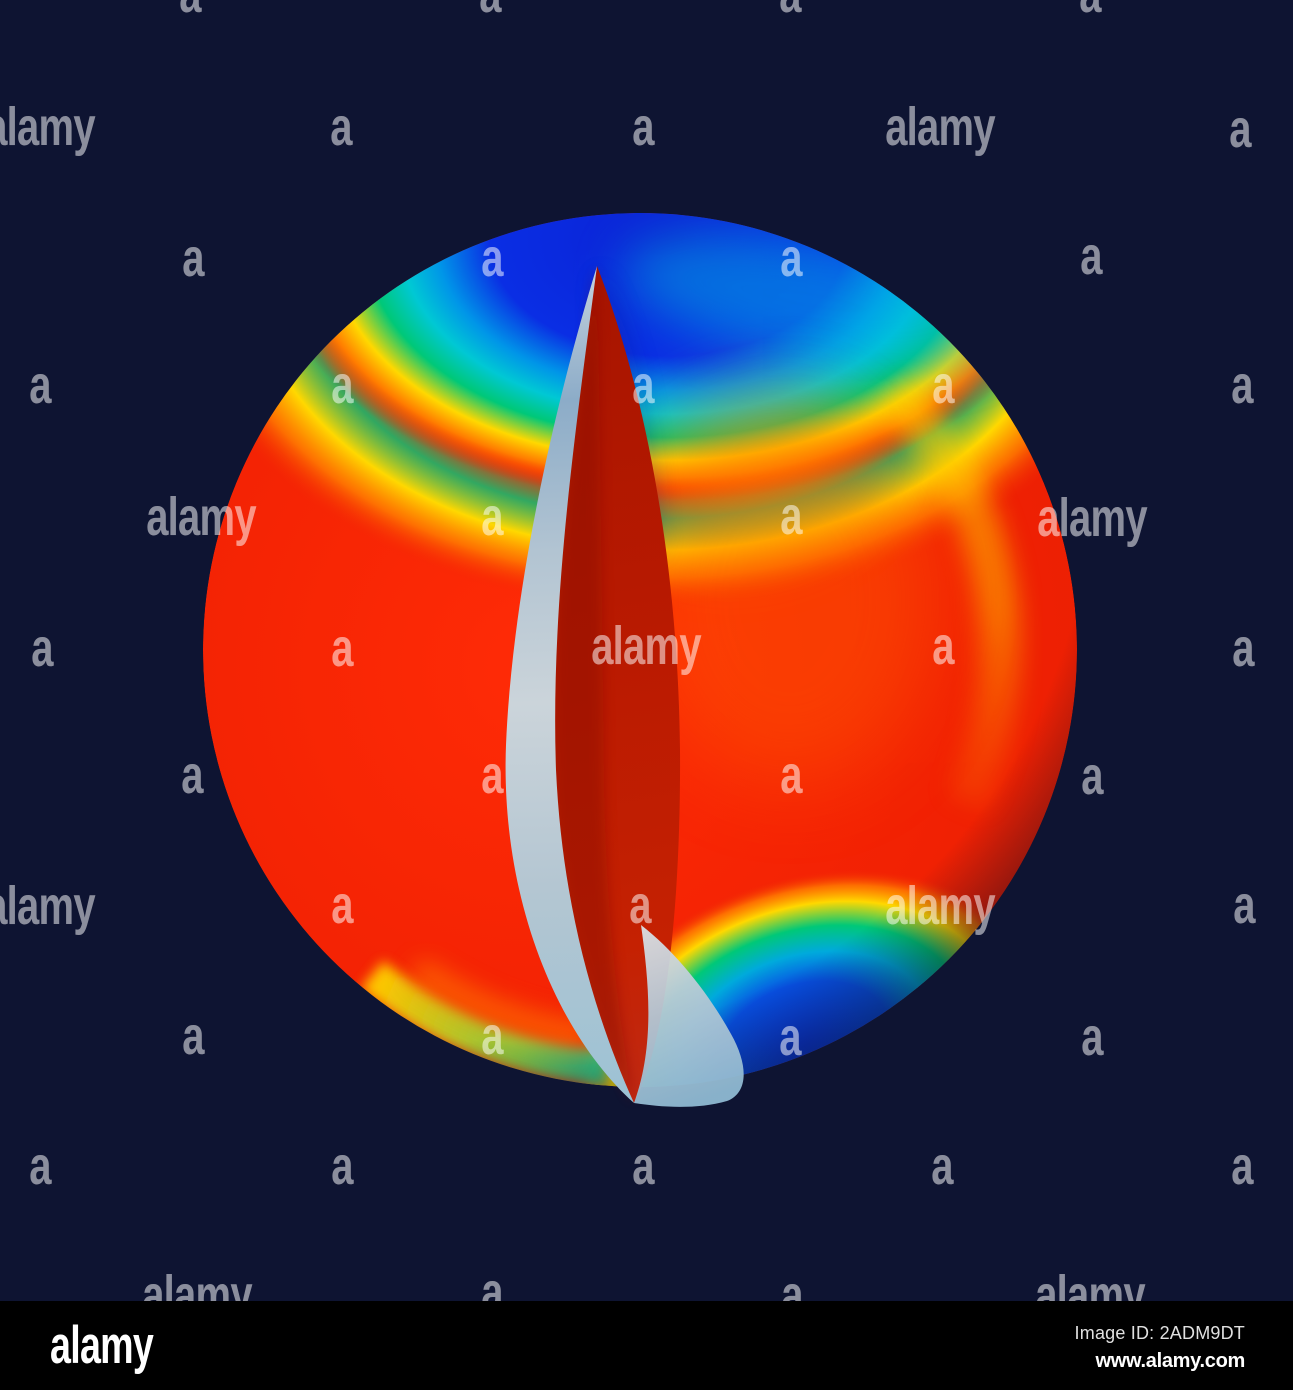 Image resolution: width=1293 pixels, height=1390 pixels. What do you see at coordinates (1159, 1333) in the screenshot?
I see `image-id-text: Image ID: 2ADM9DT` at bounding box center [1159, 1333].